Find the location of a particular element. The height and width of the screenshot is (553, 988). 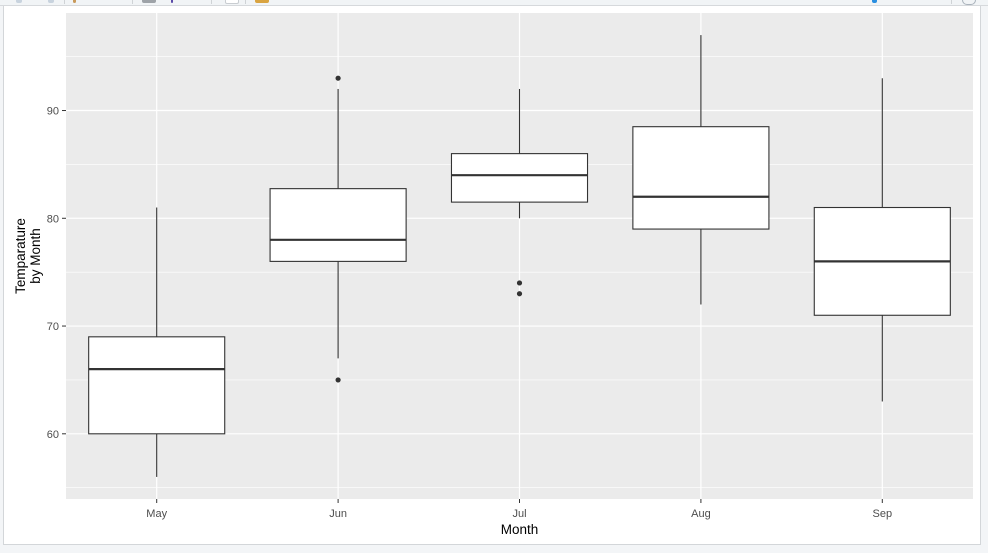

export-icon is located at coordinates (149, 1).